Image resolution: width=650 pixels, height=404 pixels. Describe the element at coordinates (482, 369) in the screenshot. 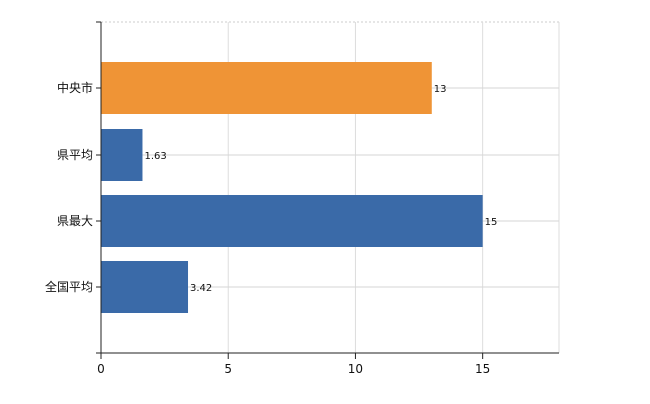

I see `x-tick-label: 15` at that location.